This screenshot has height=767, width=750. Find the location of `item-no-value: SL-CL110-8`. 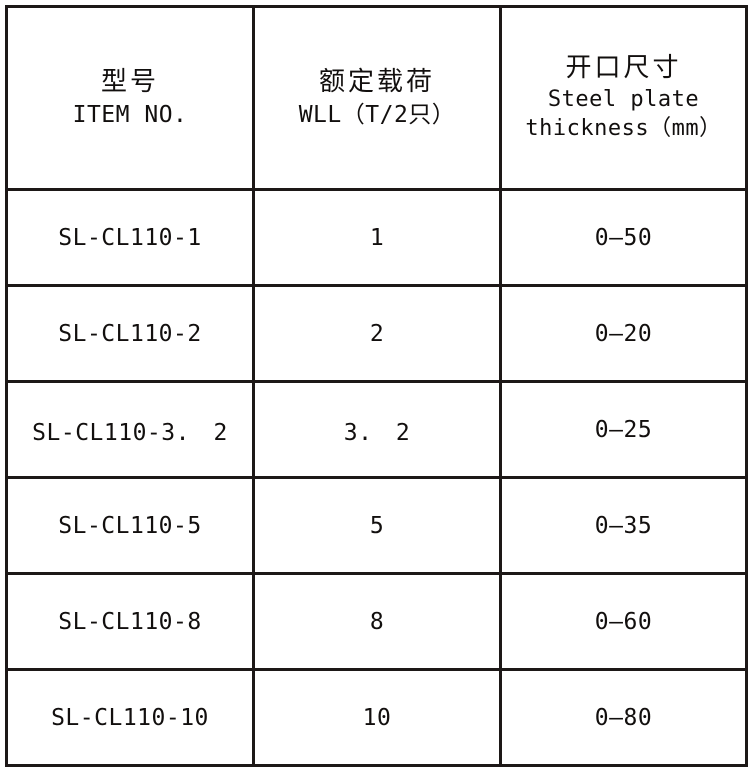

item-no-value: SL-CL110-8 is located at coordinates (130, 621).